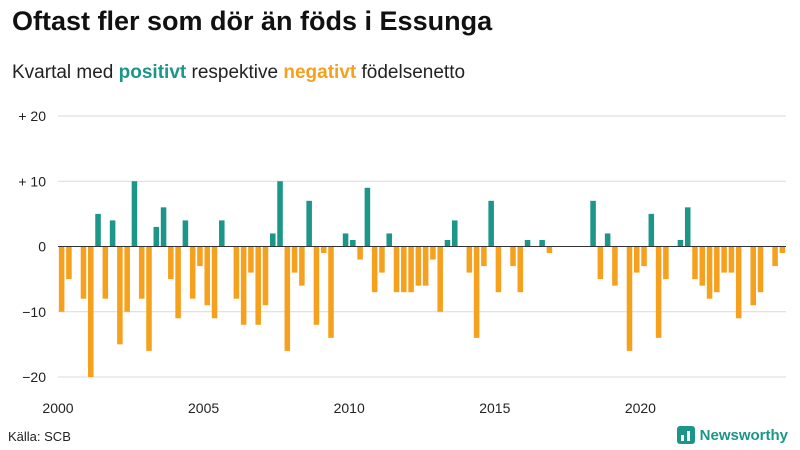  What do you see at coordinates (152, 72) in the screenshot?
I see `subtitle-positive-word: positivt` at bounding box center [152, 72].